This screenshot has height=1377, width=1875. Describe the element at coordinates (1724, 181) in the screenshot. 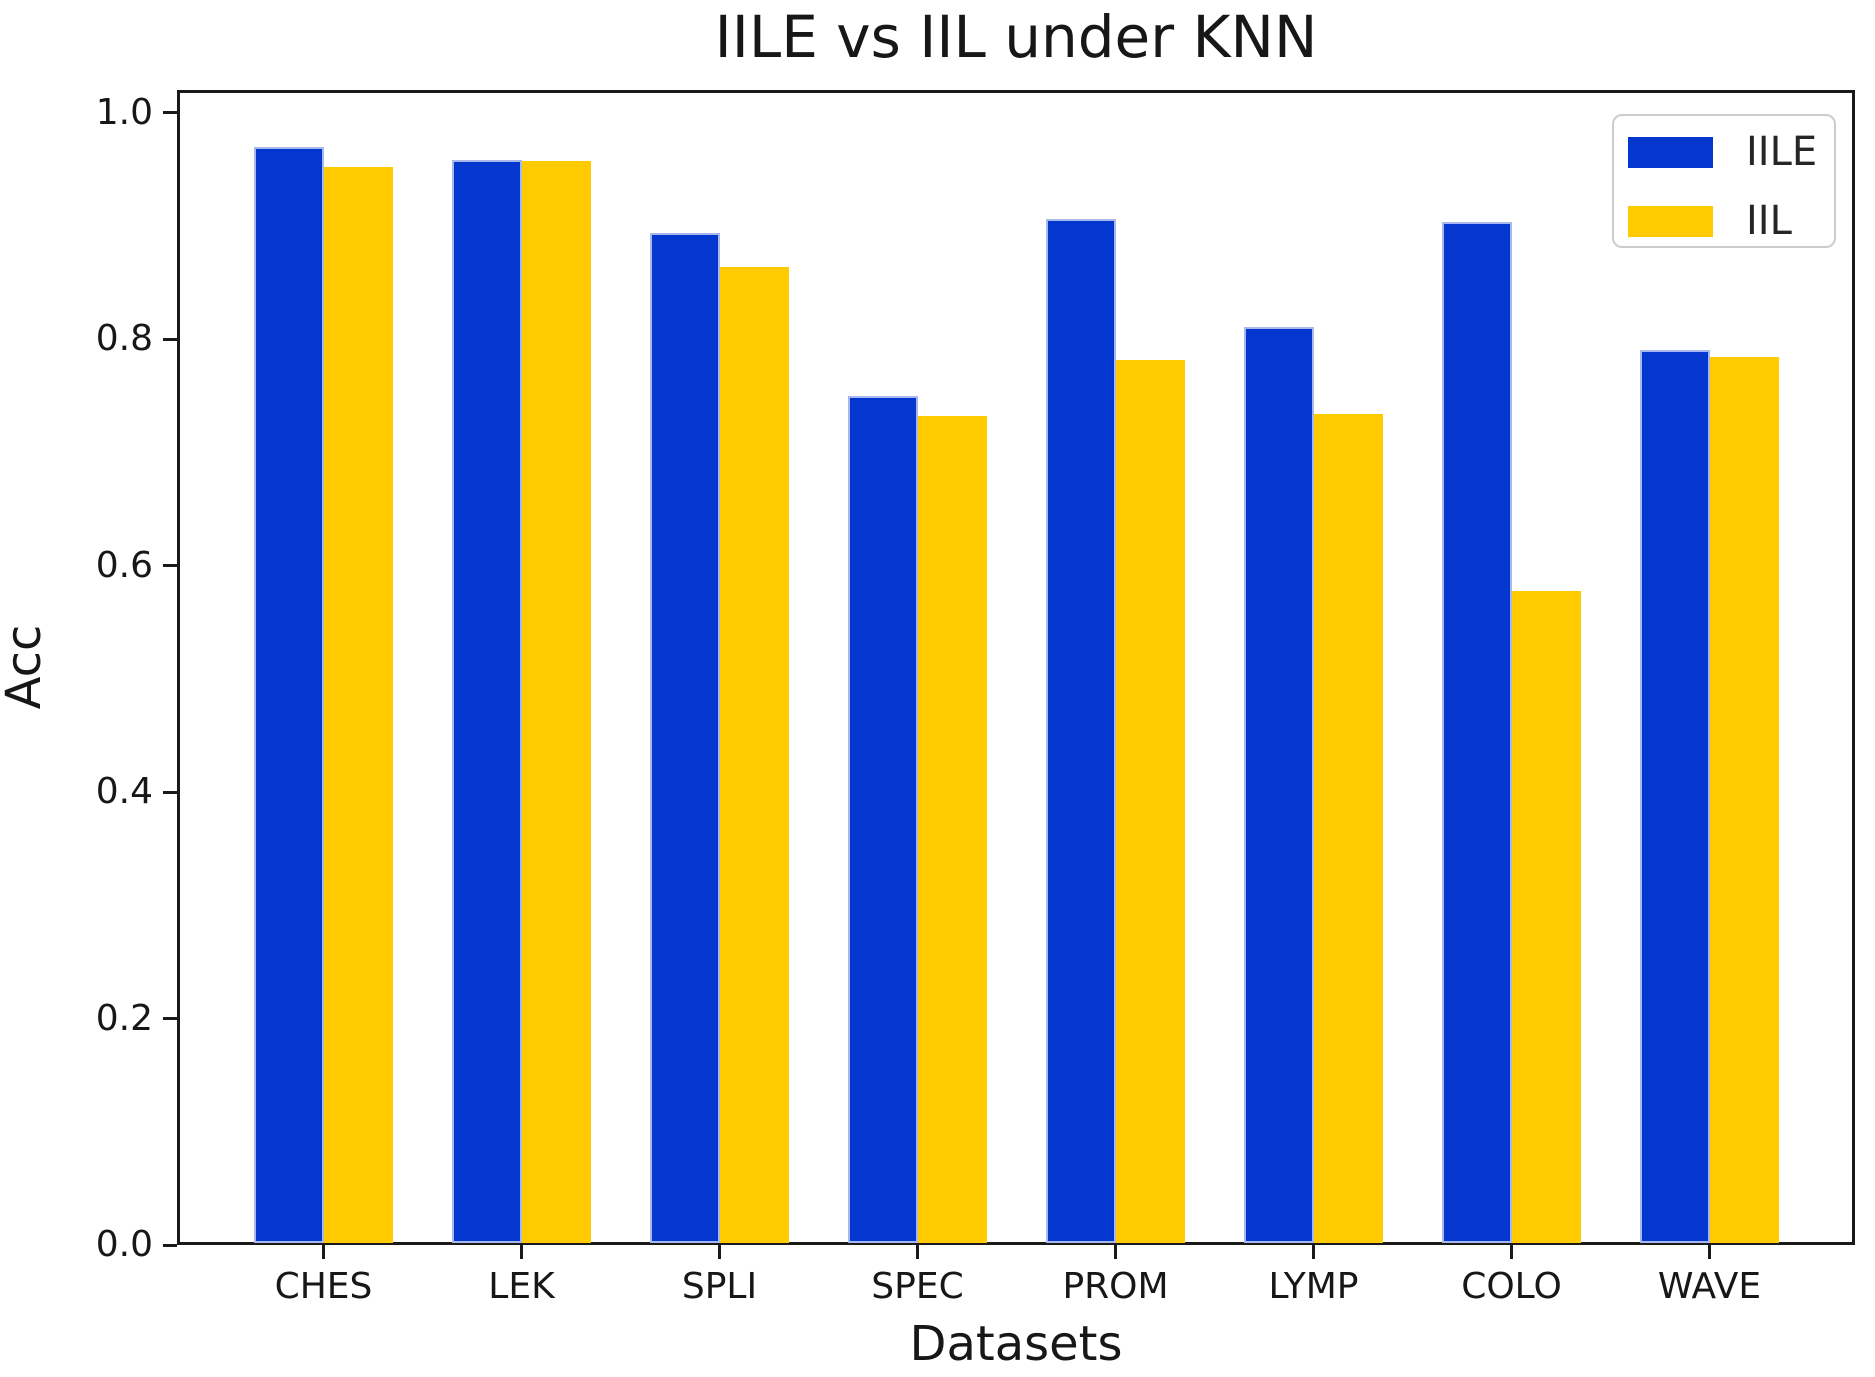

I see `legend: IILE IIL` at that location.